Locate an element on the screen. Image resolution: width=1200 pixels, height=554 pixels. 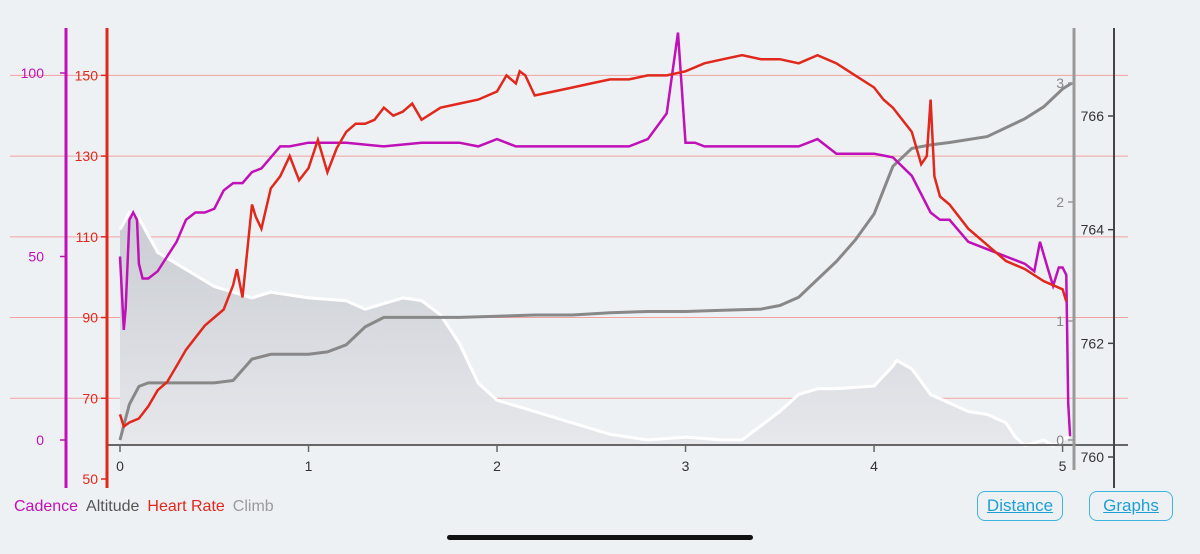
climb-tick-label: 2 is located at coordinates (1060, 202).